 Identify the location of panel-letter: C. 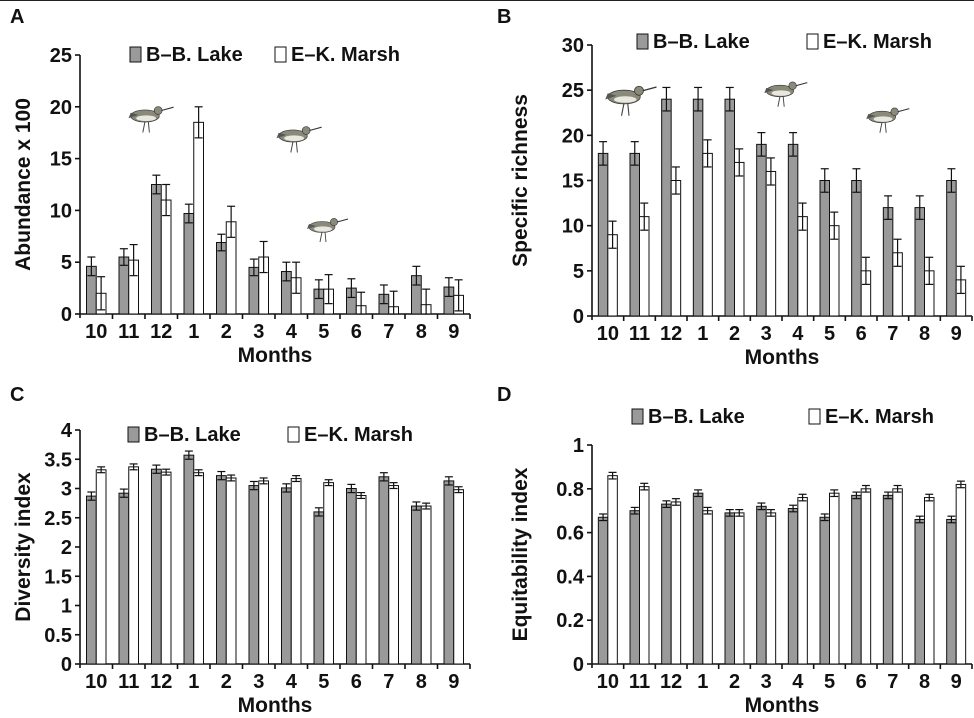
(17, 395).